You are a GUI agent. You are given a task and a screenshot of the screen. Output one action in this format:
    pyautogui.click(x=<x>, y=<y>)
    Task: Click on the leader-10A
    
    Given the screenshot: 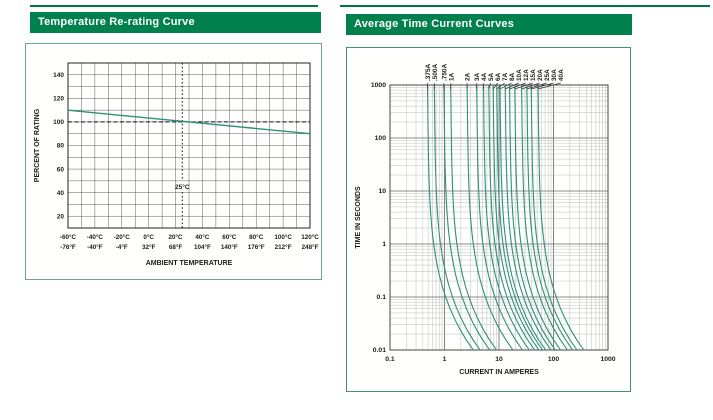 What is the action you would take?
    pyautogui.click(x=512, y=86)
    